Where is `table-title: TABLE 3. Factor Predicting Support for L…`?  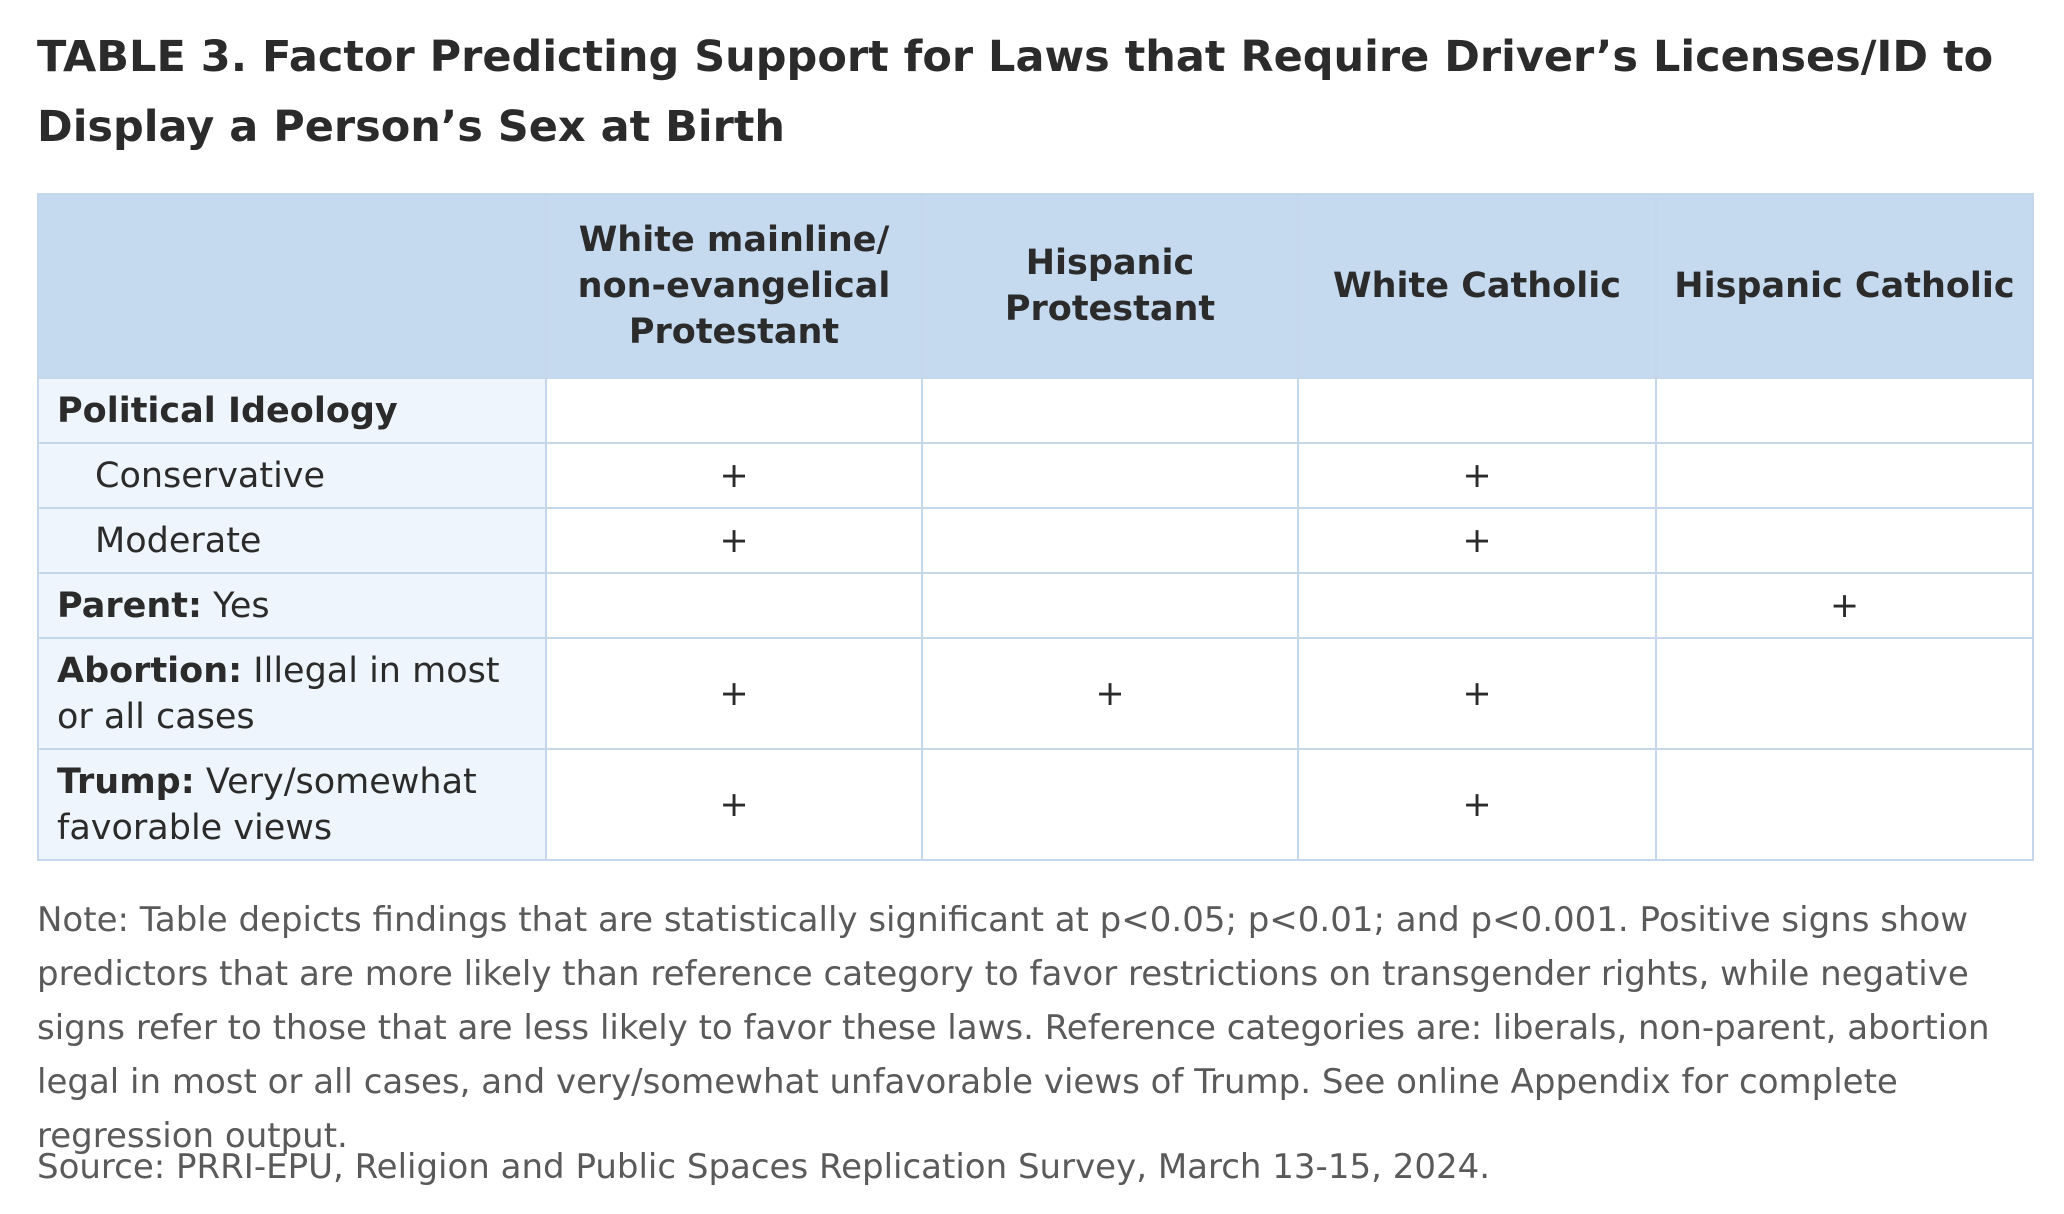 table-title: TABLE 3. Factor Predicting Support for L… is located at coordinates (1015, 92).